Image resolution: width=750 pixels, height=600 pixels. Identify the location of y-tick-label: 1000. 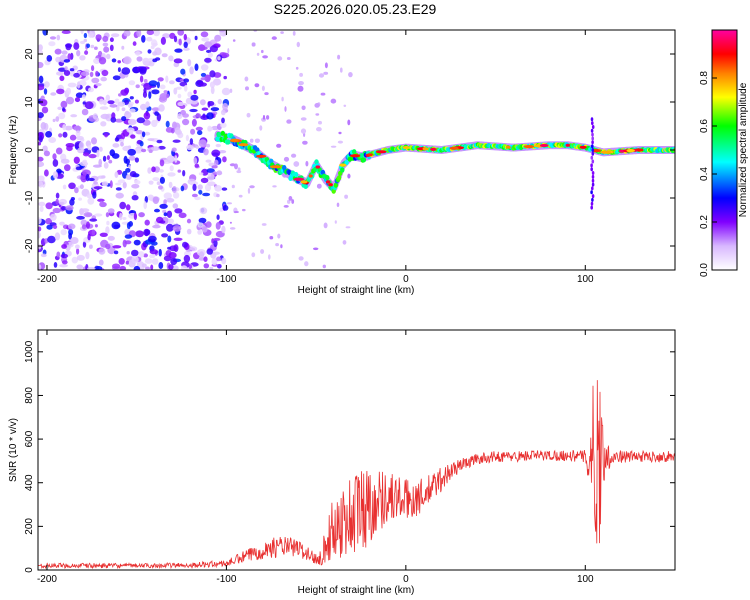
(29, 351).